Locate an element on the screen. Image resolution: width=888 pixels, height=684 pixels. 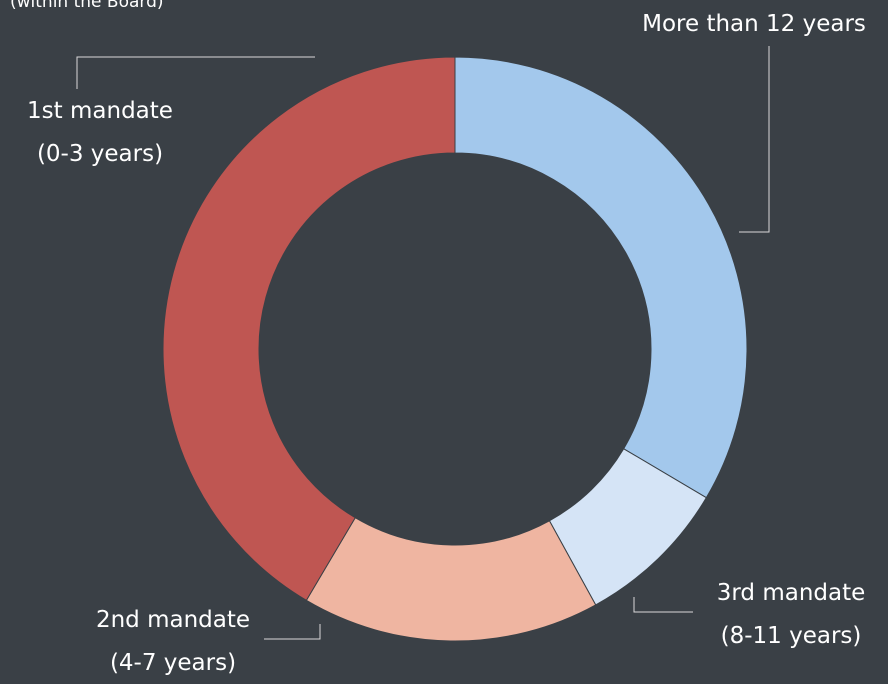
label-more_than_12-line-1: More than 12 years is located at coordinates (754, 24).